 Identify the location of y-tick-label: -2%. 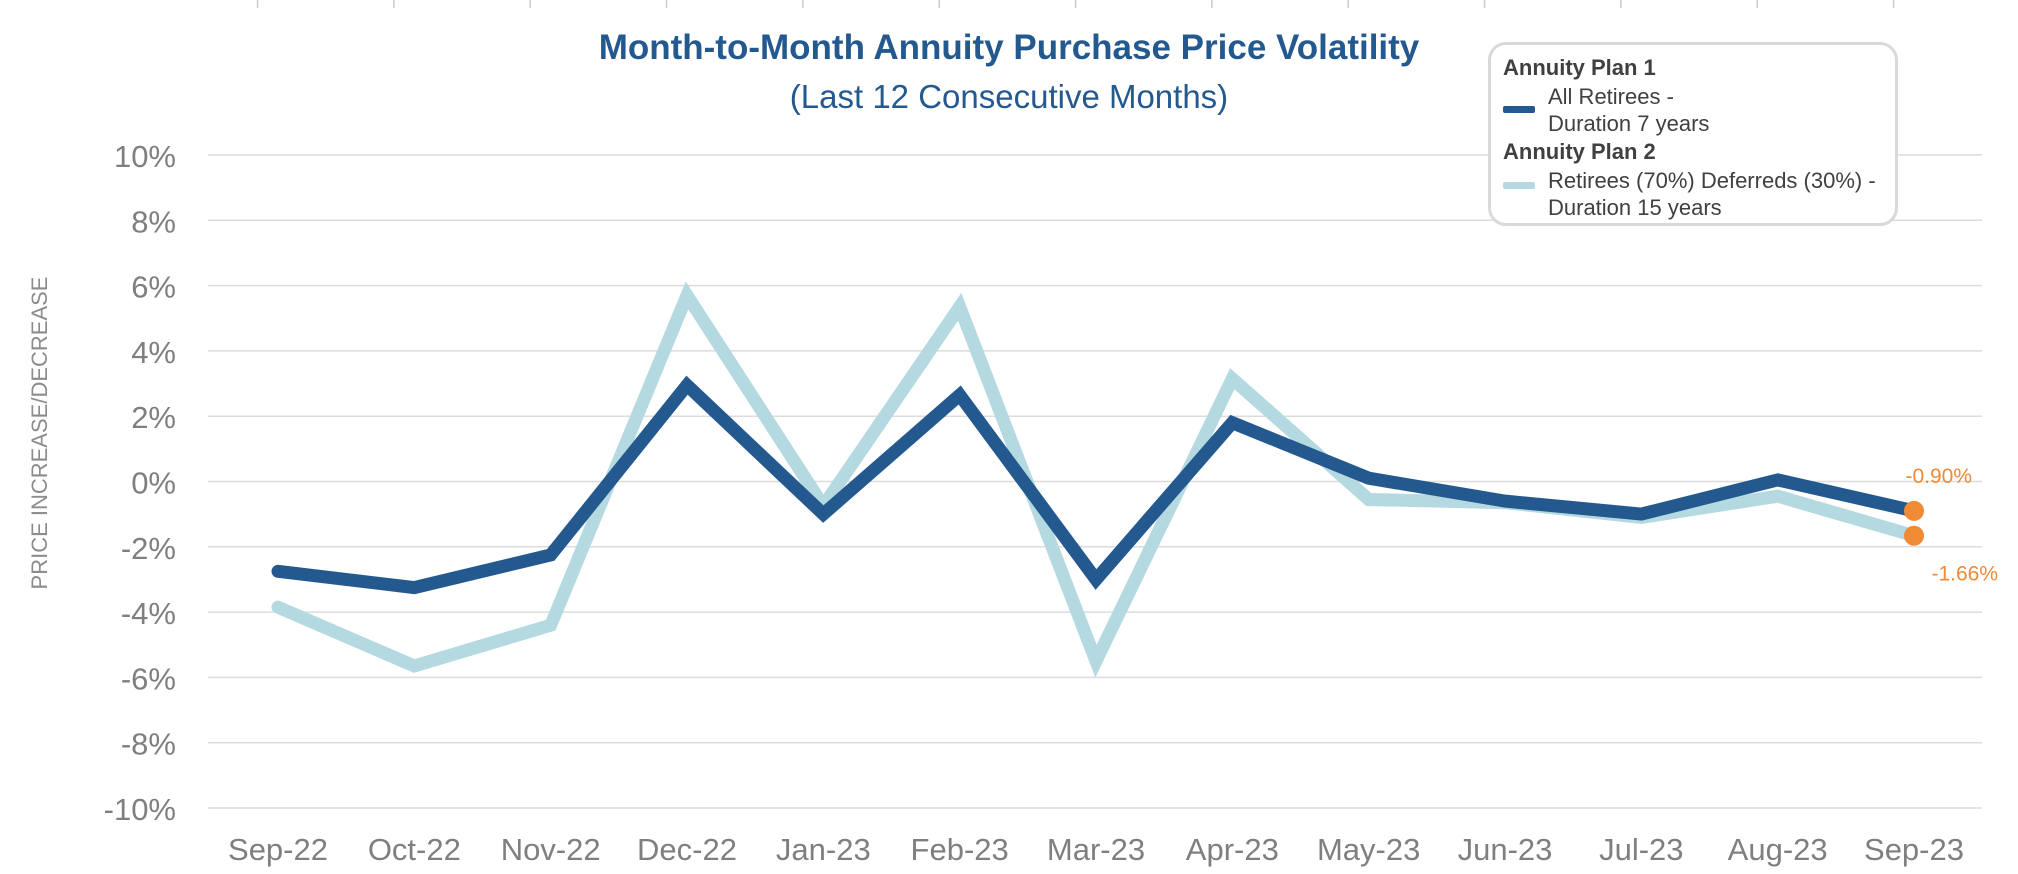
(148, 548).